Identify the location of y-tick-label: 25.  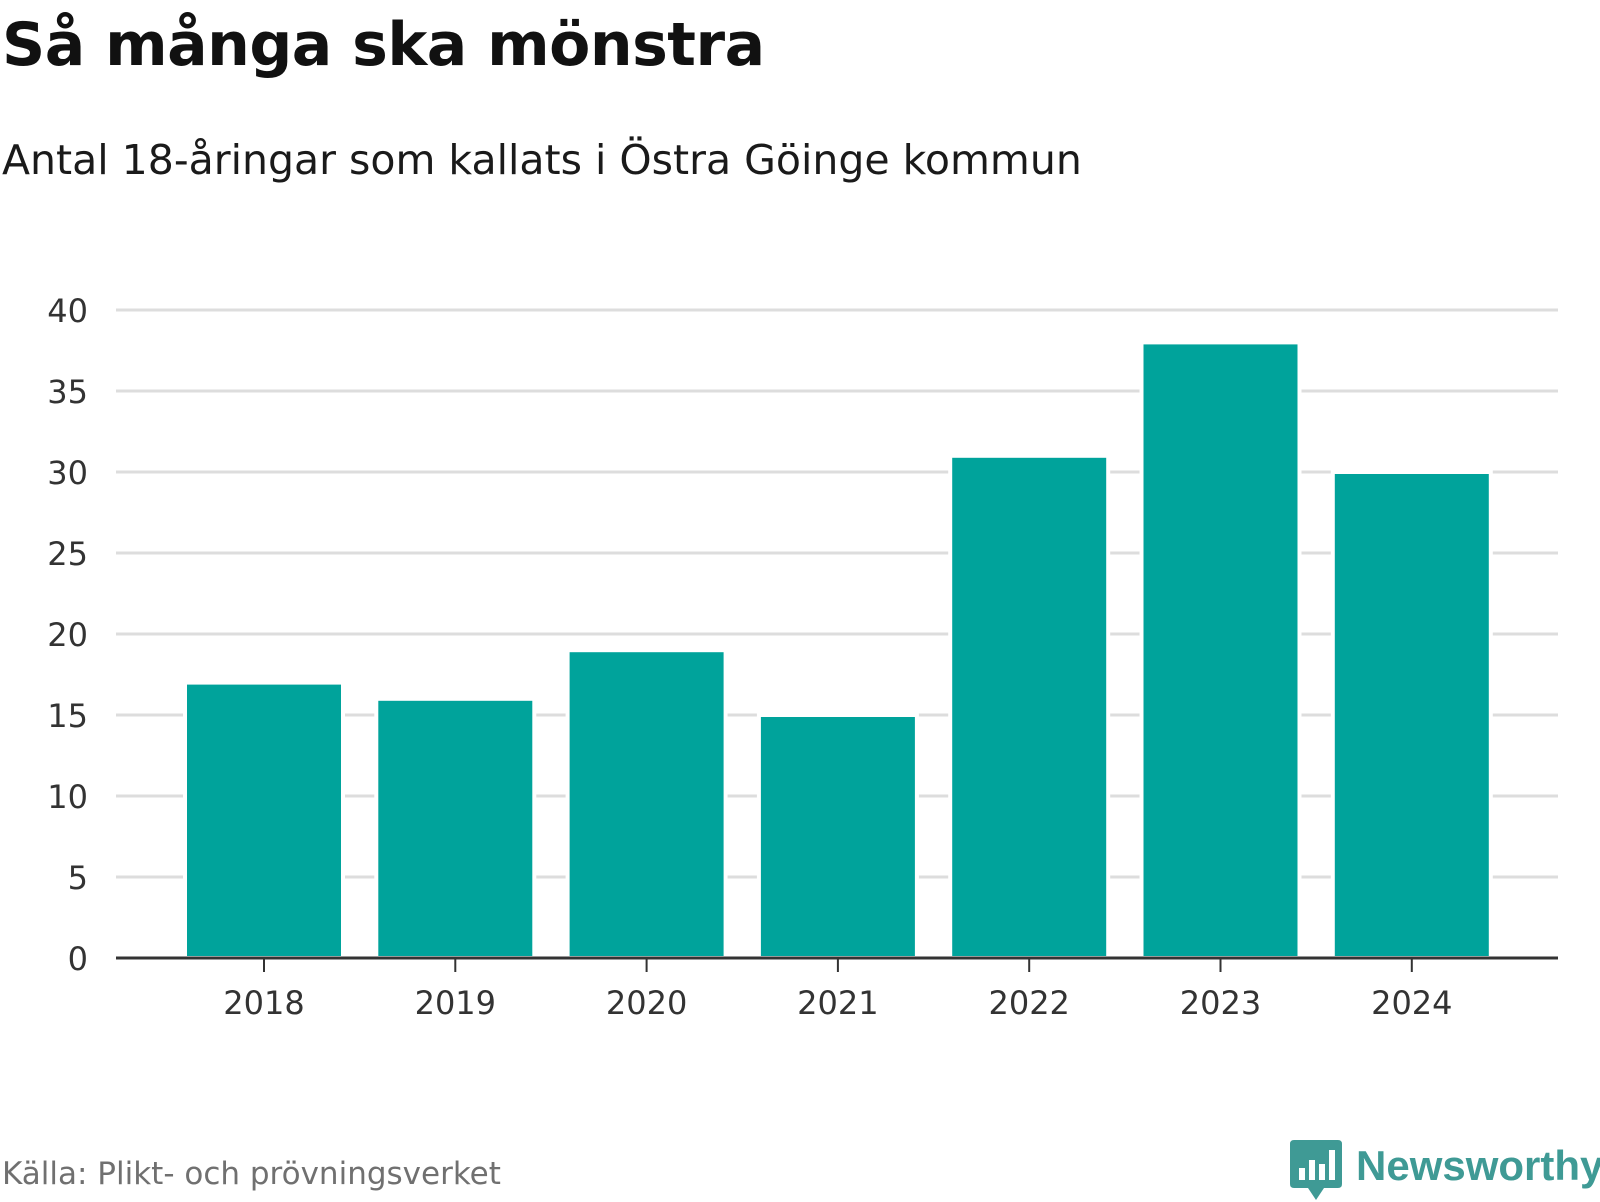
(67, 554).